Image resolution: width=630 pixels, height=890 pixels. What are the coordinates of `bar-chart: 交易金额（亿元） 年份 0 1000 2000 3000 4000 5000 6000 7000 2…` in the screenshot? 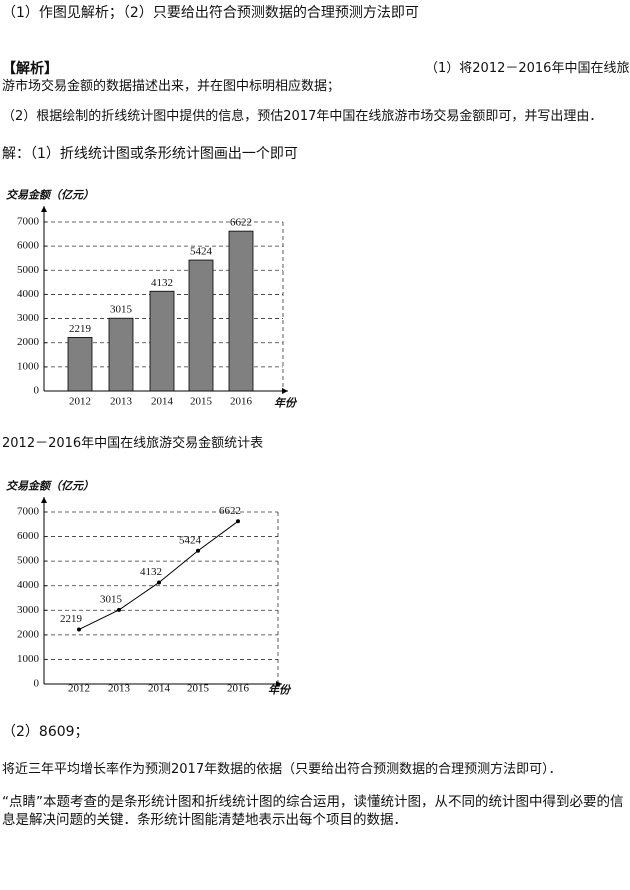 It's located at (152, 299).